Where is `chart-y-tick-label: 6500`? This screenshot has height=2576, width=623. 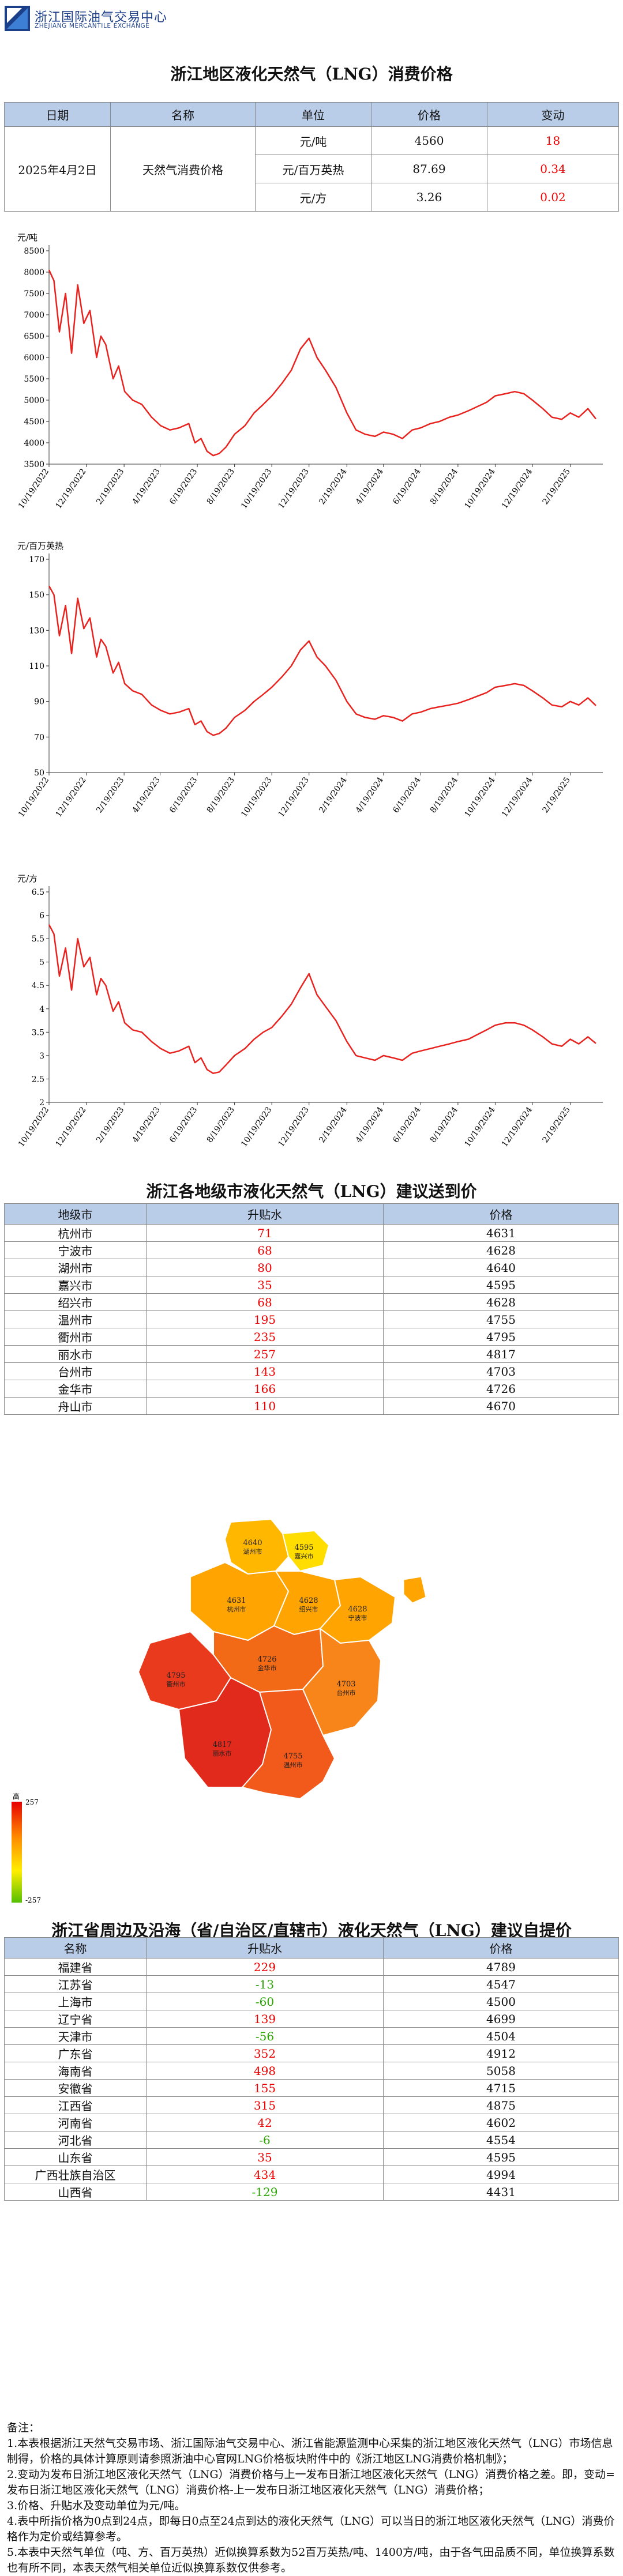
chart-y-tick-label: 6500 is located at coordinates (34, 336).